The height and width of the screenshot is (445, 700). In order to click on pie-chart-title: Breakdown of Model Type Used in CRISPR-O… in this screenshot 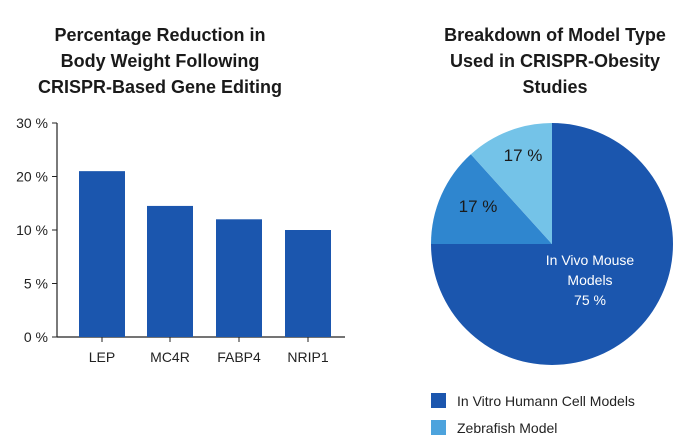, I will do `click(555, 61)`.